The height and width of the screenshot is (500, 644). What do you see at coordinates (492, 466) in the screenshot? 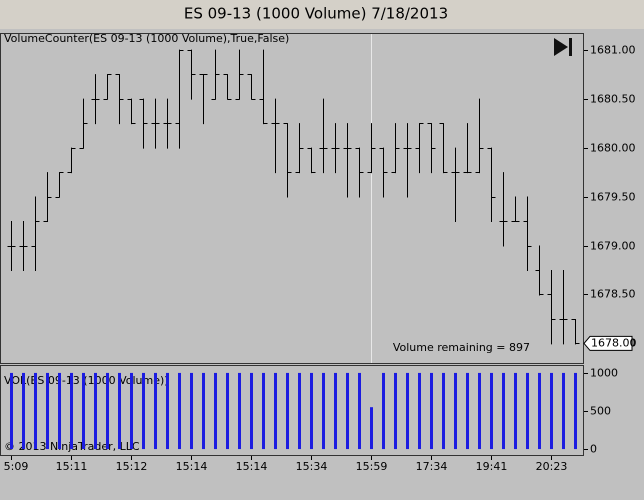
I see `x-tick-label: 19:41` at bounding box center [492, 466].